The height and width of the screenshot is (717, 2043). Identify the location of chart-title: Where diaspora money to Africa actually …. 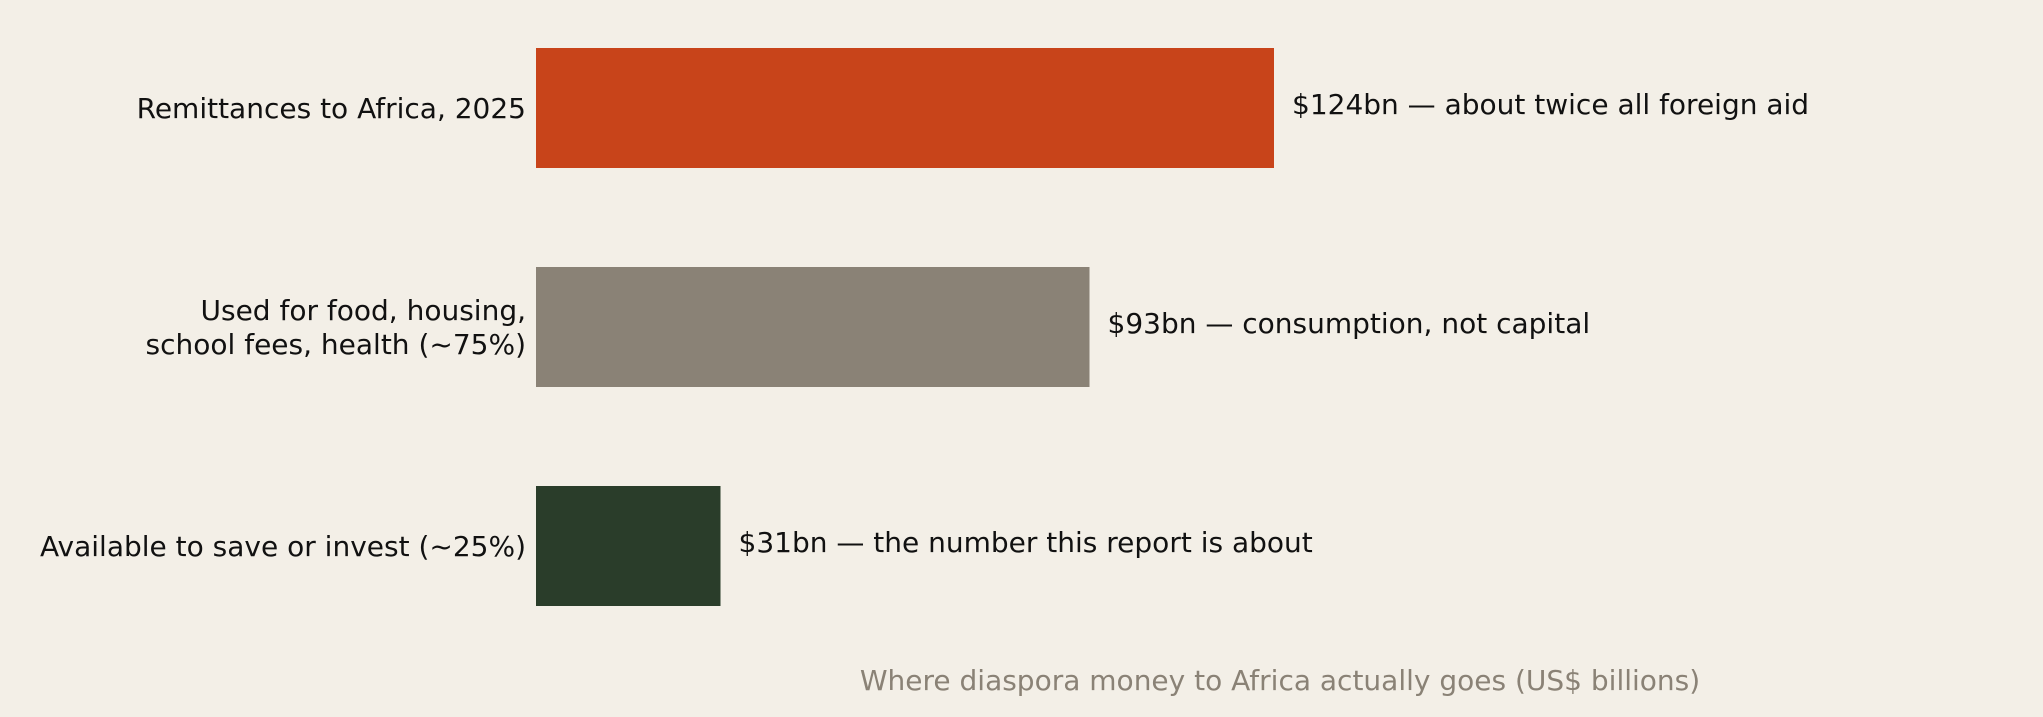
(1280, 680).